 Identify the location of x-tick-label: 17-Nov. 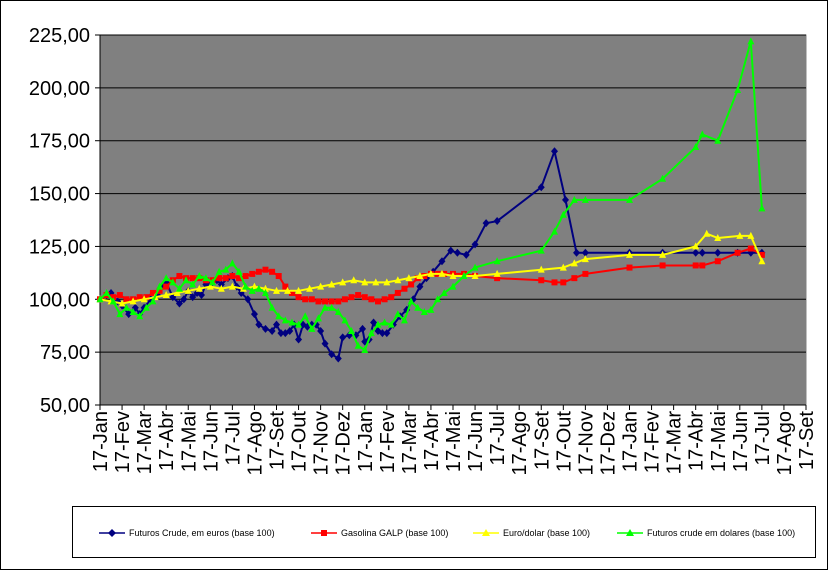
(586, 443).